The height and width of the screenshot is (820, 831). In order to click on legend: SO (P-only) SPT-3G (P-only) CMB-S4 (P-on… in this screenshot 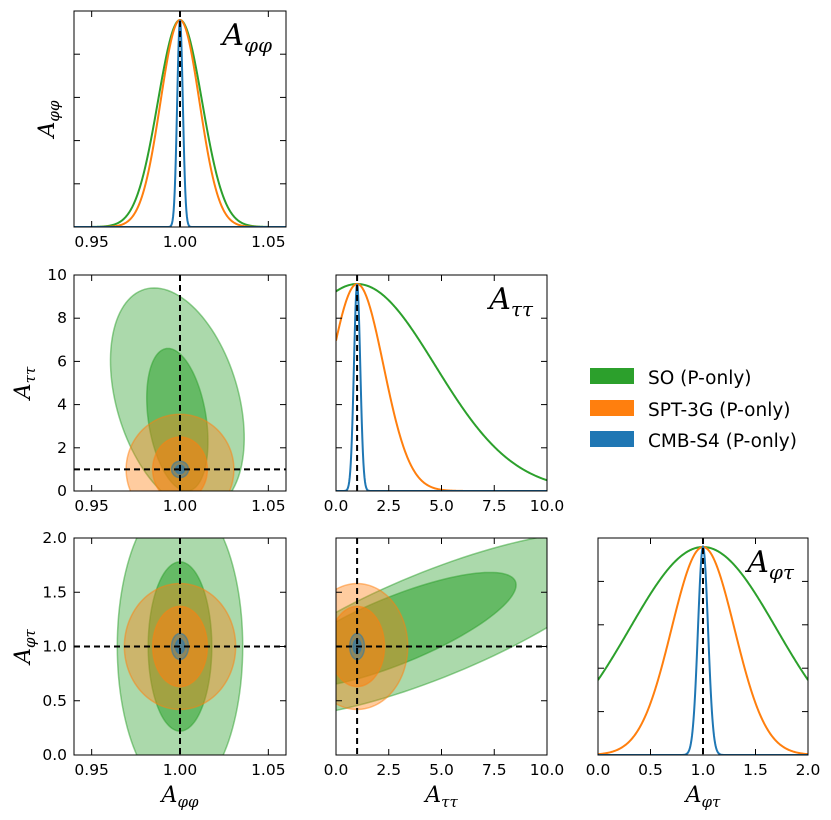, I will do `click(693, 410)`.